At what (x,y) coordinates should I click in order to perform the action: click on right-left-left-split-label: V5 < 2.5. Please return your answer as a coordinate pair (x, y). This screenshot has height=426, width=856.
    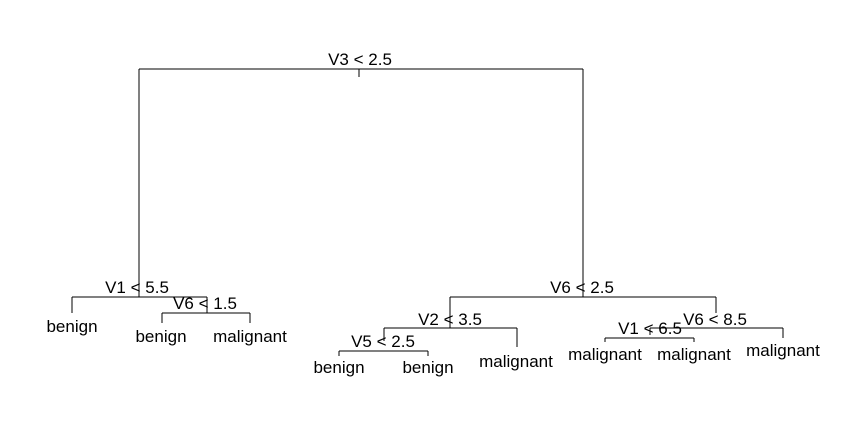
    Looking at the image, I should click on (383, 341).